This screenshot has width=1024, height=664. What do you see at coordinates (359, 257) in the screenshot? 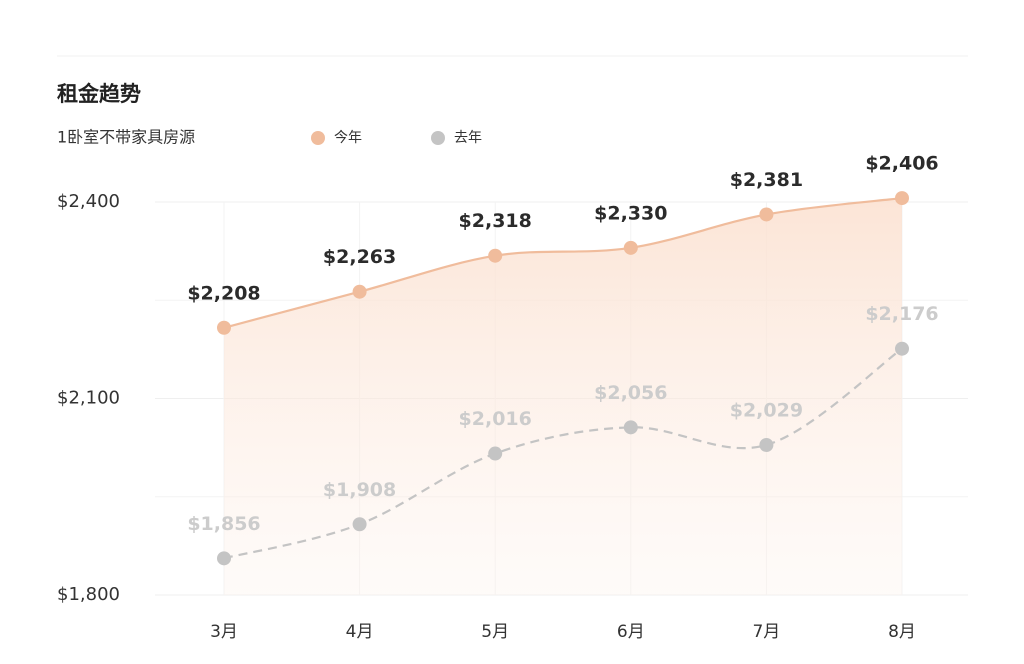
I see `value-label: $2,263` at bounding box center [359, 257].